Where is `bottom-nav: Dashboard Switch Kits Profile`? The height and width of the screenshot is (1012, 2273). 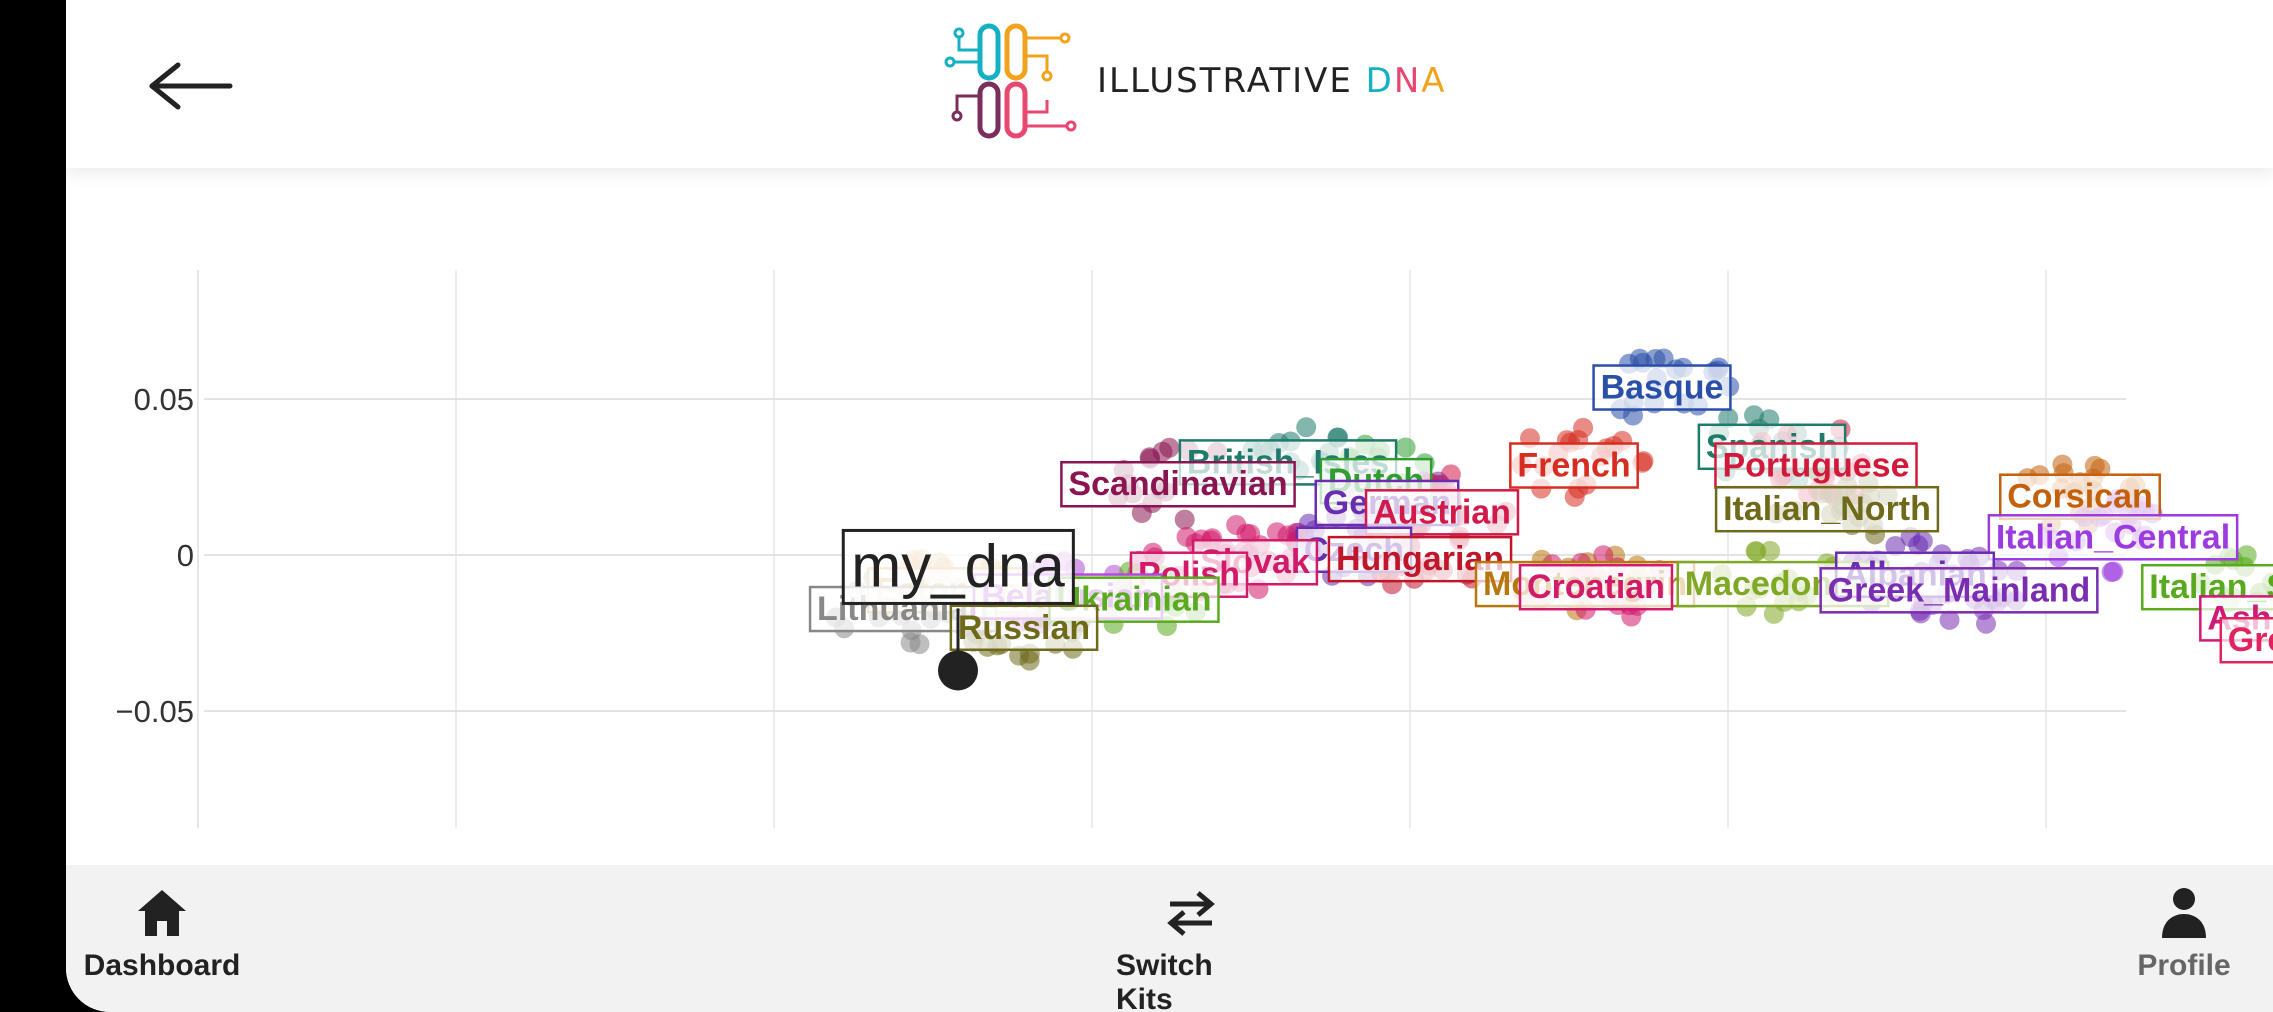 bottom-nav: Dashboard Switch Kits Profile is located at coordinates (1169, 938).